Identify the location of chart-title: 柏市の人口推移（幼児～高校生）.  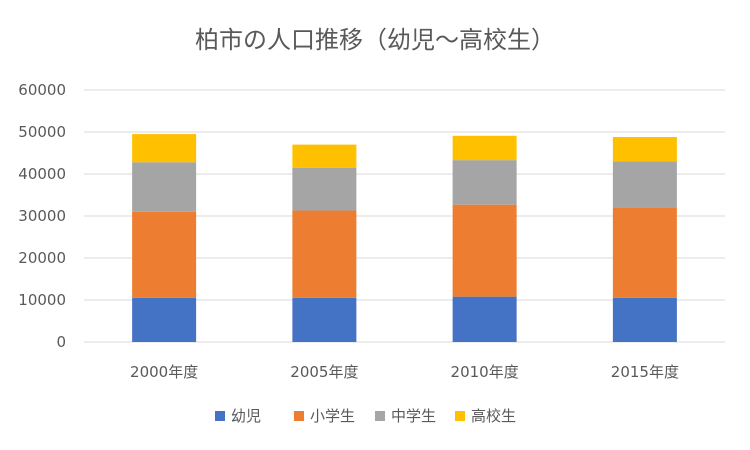
(375, 40).